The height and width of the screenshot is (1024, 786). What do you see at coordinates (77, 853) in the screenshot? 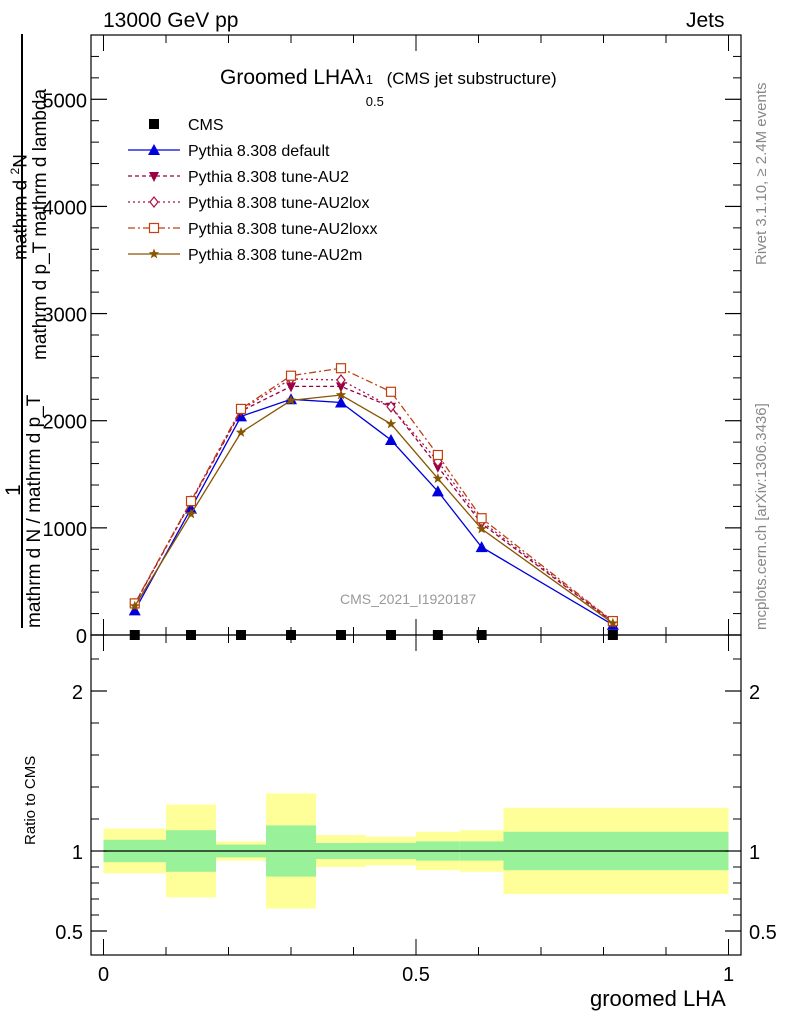
I see `ratio-y-tick-label: 1` at bounding box center [77, 853].